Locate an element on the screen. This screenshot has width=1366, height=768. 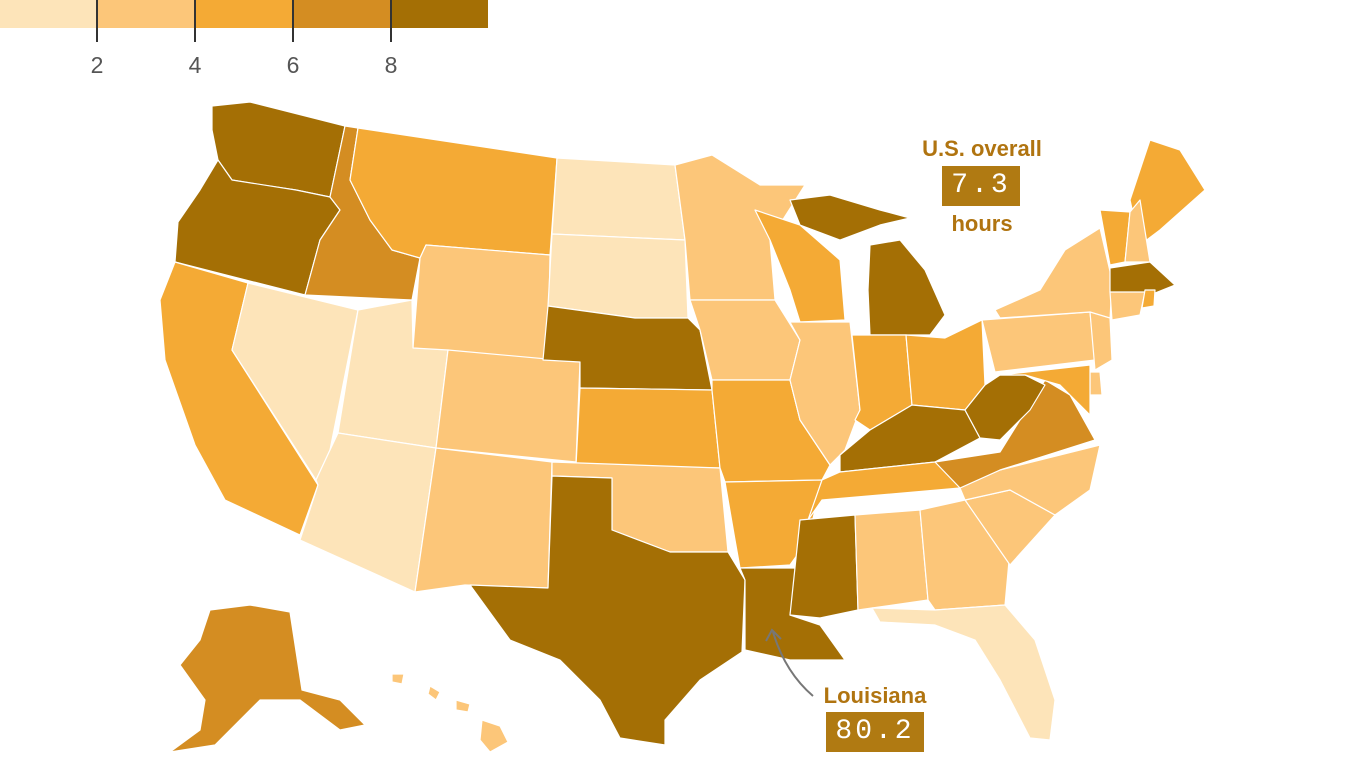
state-nm is located at coordinates (483, 520).